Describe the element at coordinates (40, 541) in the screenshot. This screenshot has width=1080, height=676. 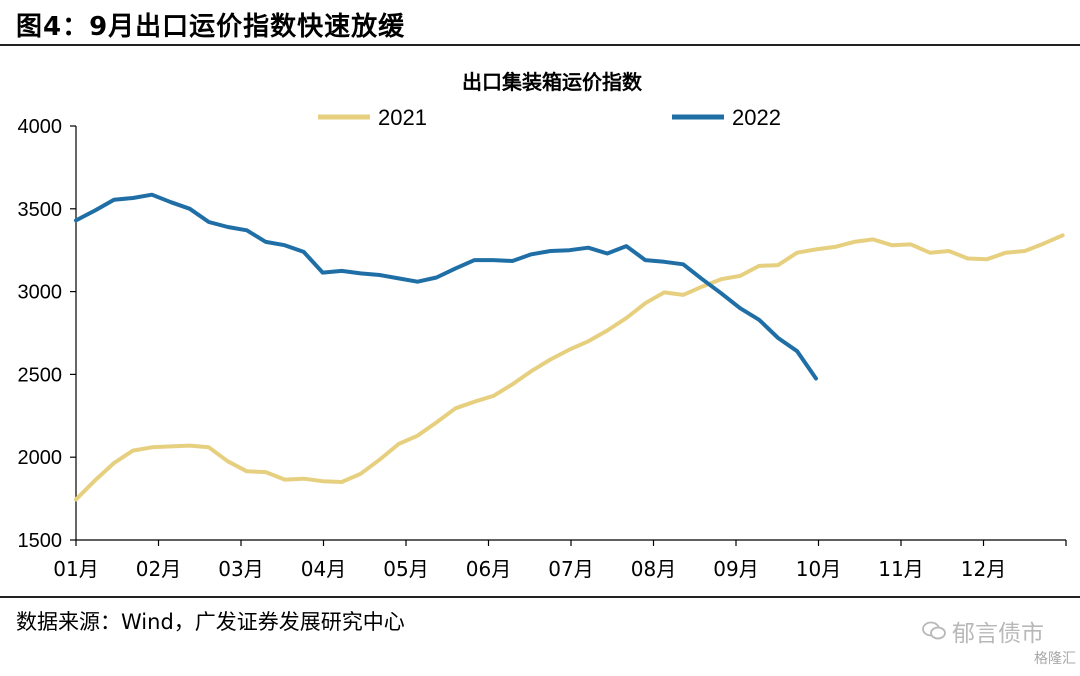
I see `y-tick-label: 1500` at that location.